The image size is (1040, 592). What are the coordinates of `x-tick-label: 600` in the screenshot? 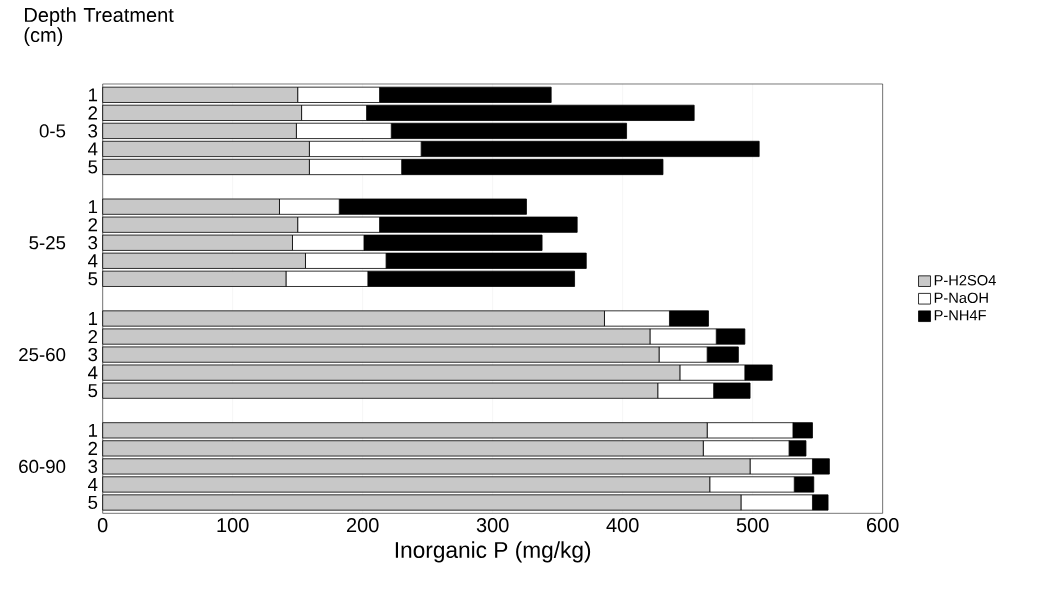 It's located at (883, 525).